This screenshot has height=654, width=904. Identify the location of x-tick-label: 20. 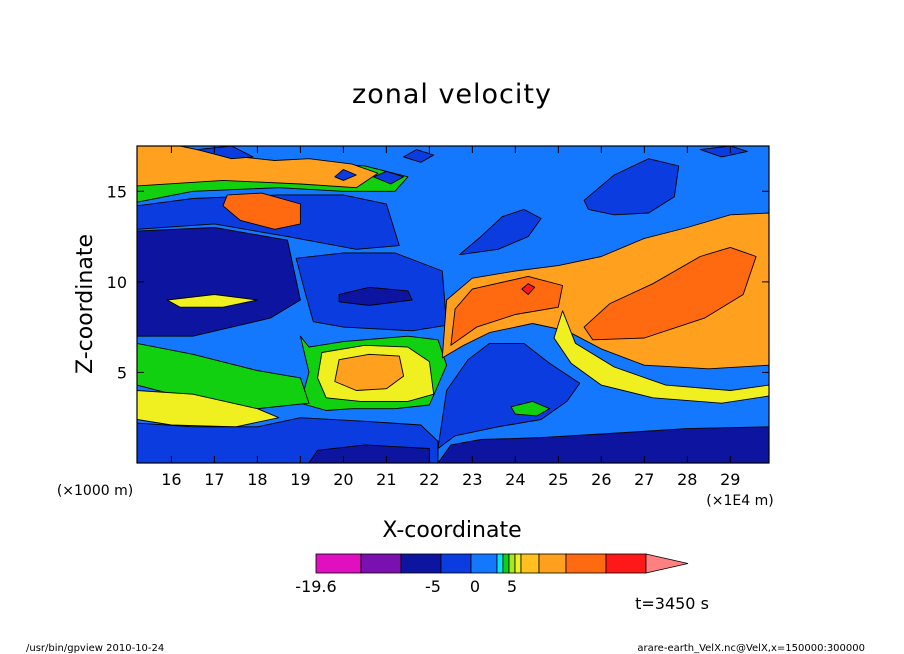
(343, 479).